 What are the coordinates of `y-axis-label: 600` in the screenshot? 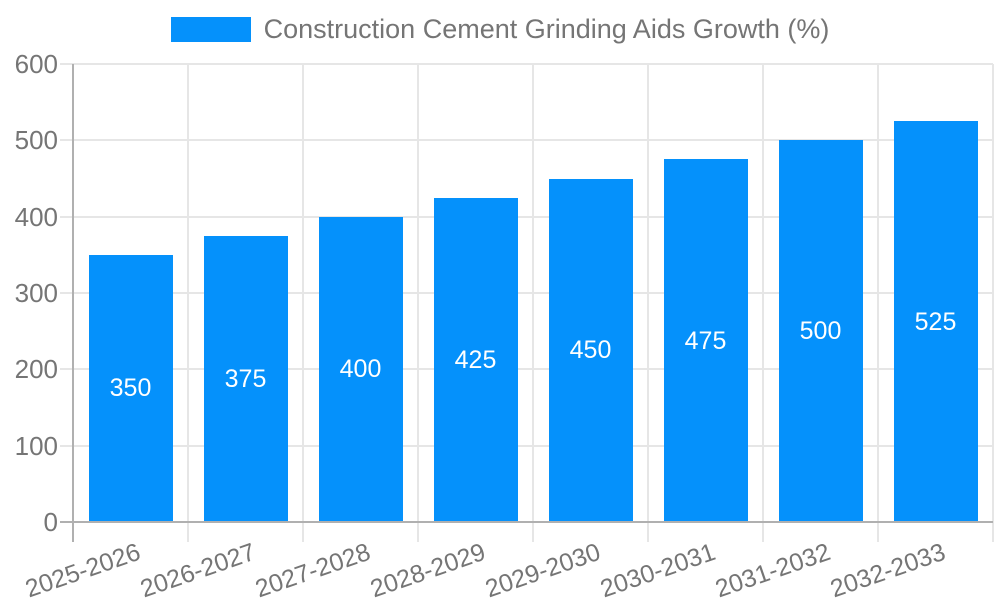 It's located at (36, 64).